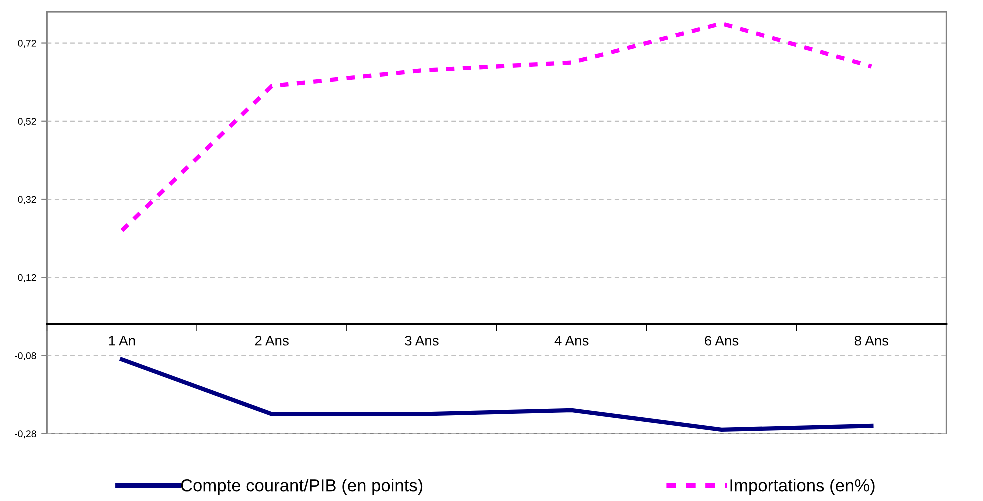  I want to click on x-tick-label: 6 Ans, so click(722, 341).